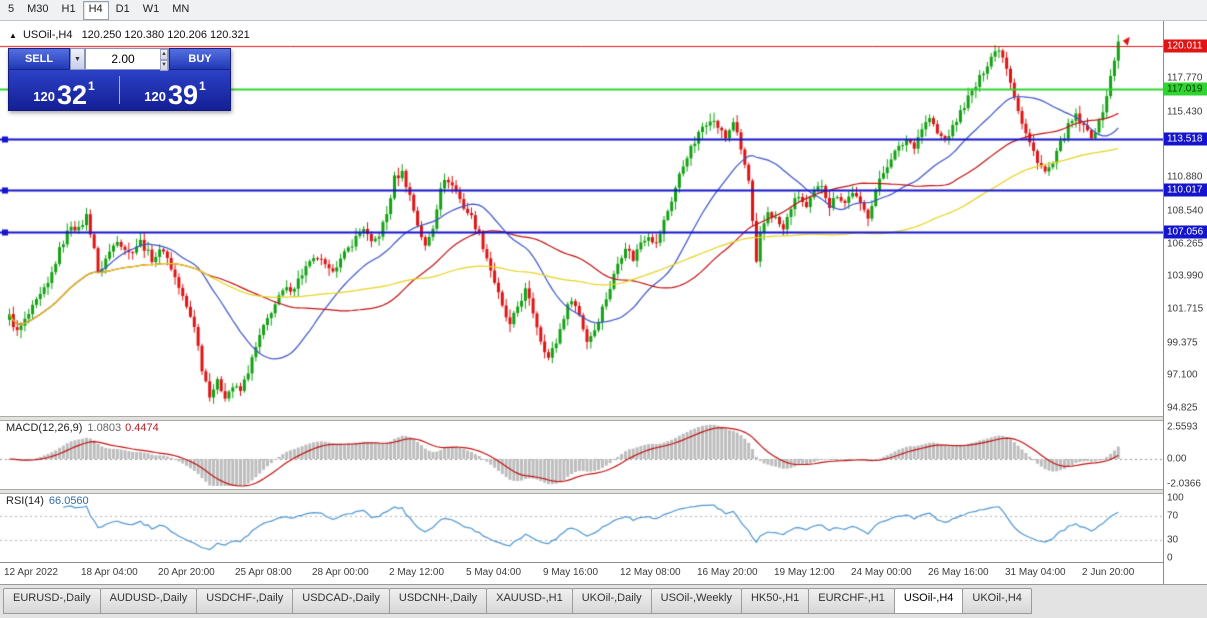  I want to click on macd-label: MACD(12,26,9) 1.0803 0.4474, so click(82, 428).